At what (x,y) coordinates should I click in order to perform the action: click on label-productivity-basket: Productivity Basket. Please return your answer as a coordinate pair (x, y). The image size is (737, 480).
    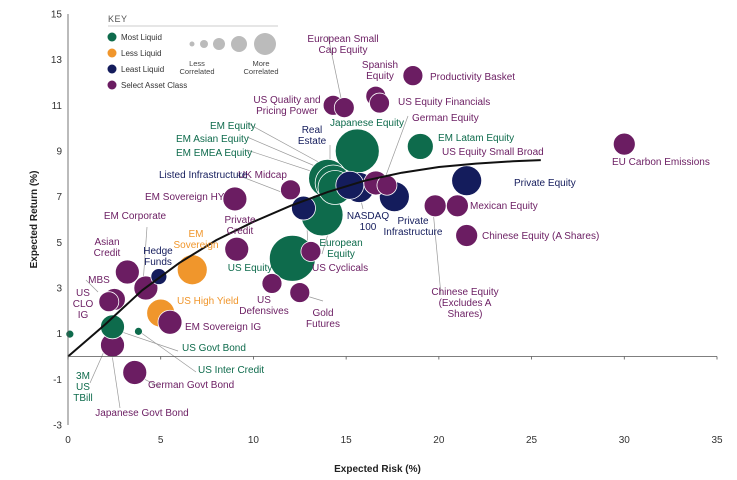
    Looking at the image, I should click on (472, 77).